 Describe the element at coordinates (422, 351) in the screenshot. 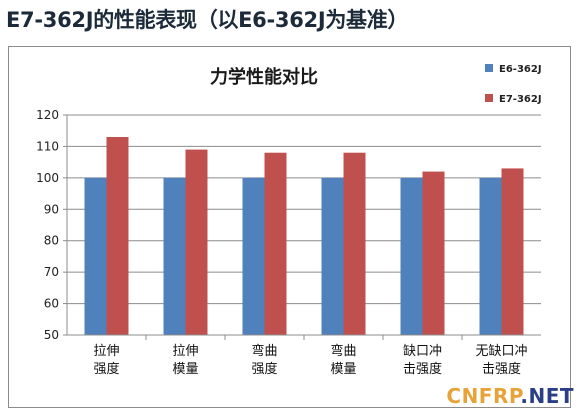

I see `x-category-label: 缺口冲` at that location.